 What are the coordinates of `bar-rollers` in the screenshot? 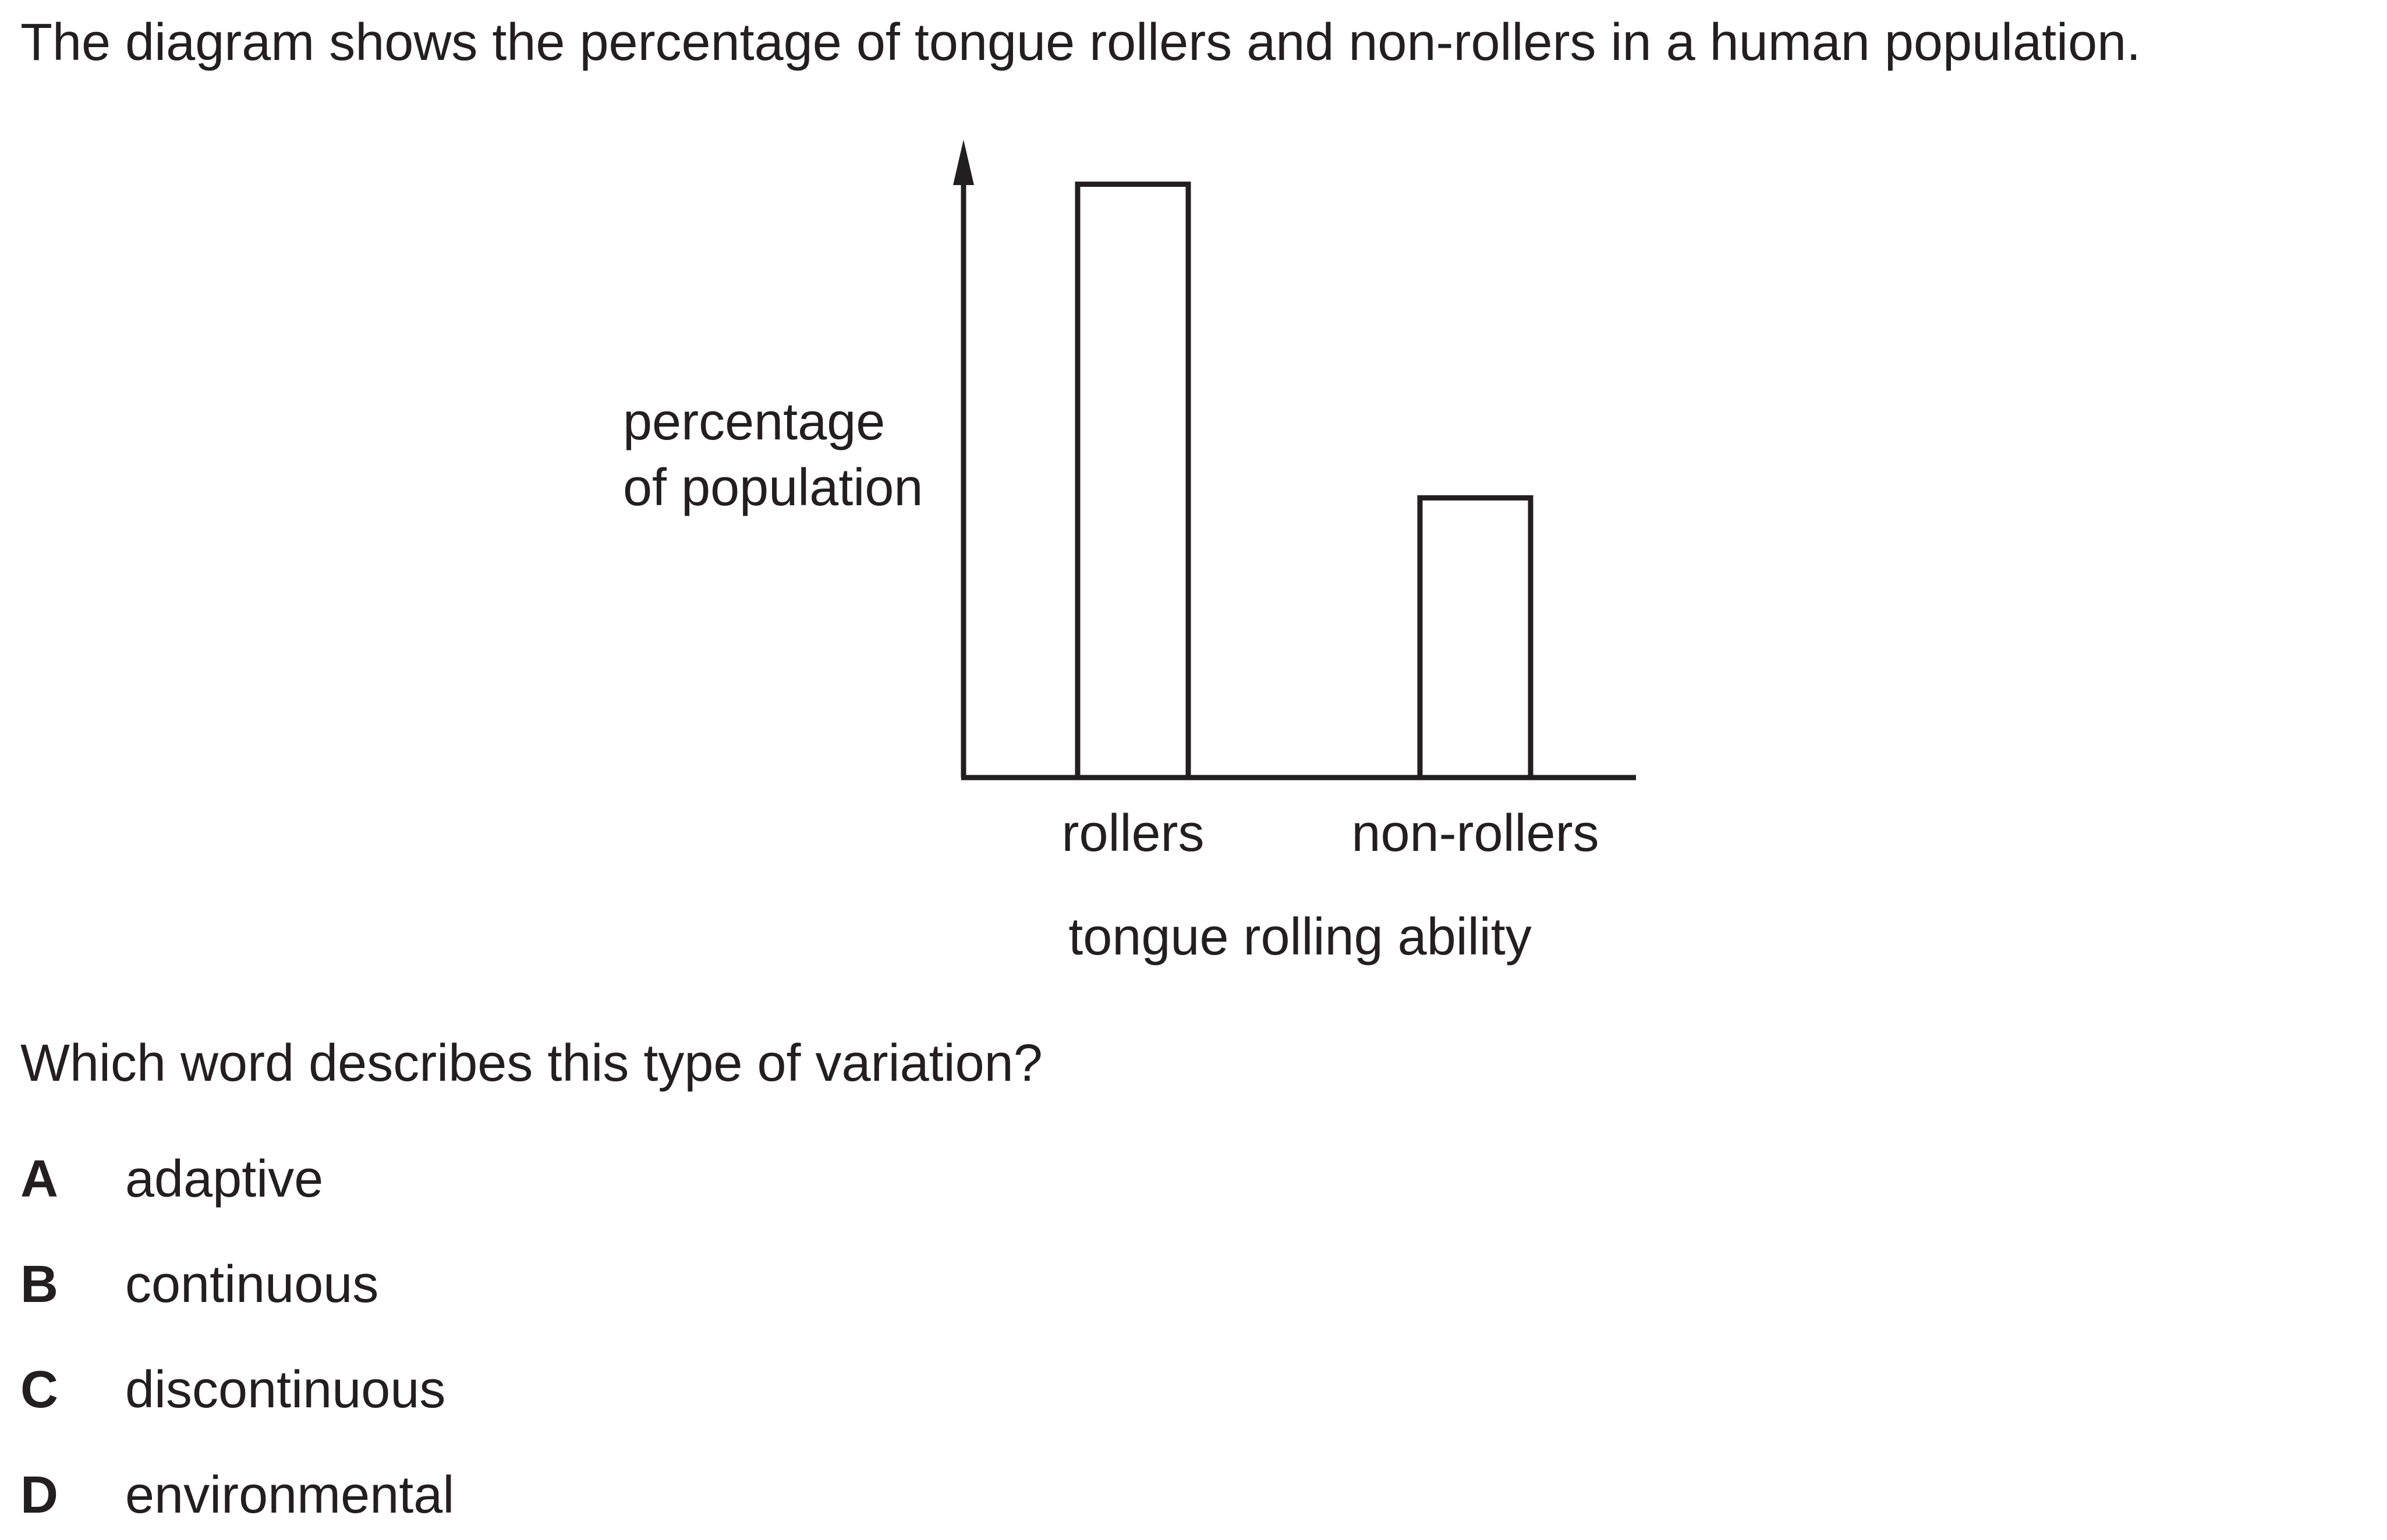 It's located at (1133, 481).